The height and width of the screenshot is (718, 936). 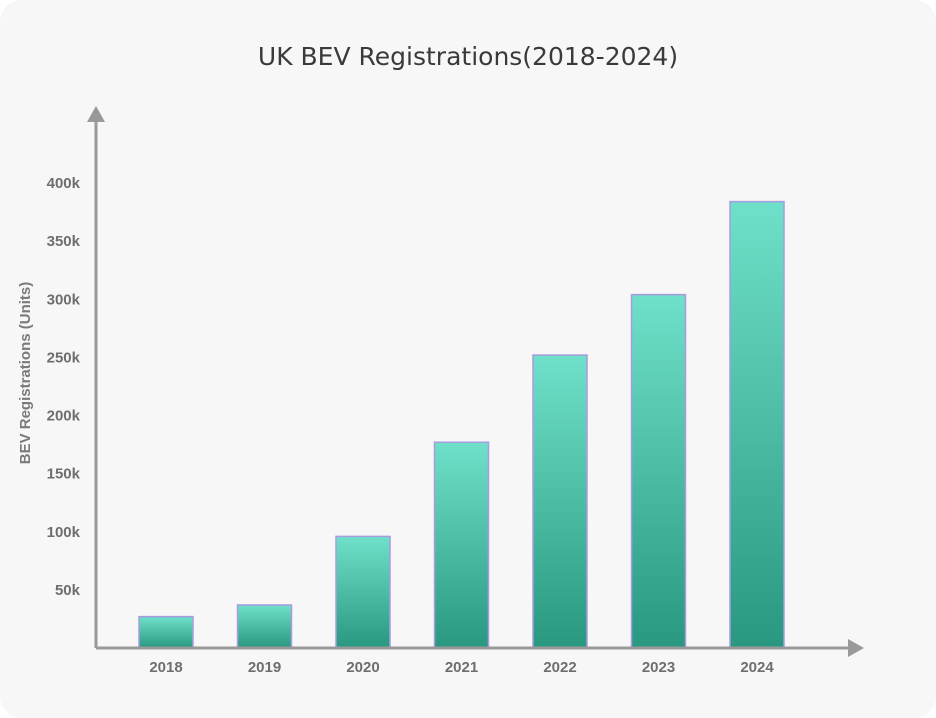 I want to click on bar-2023, so click(x=658, y=471).